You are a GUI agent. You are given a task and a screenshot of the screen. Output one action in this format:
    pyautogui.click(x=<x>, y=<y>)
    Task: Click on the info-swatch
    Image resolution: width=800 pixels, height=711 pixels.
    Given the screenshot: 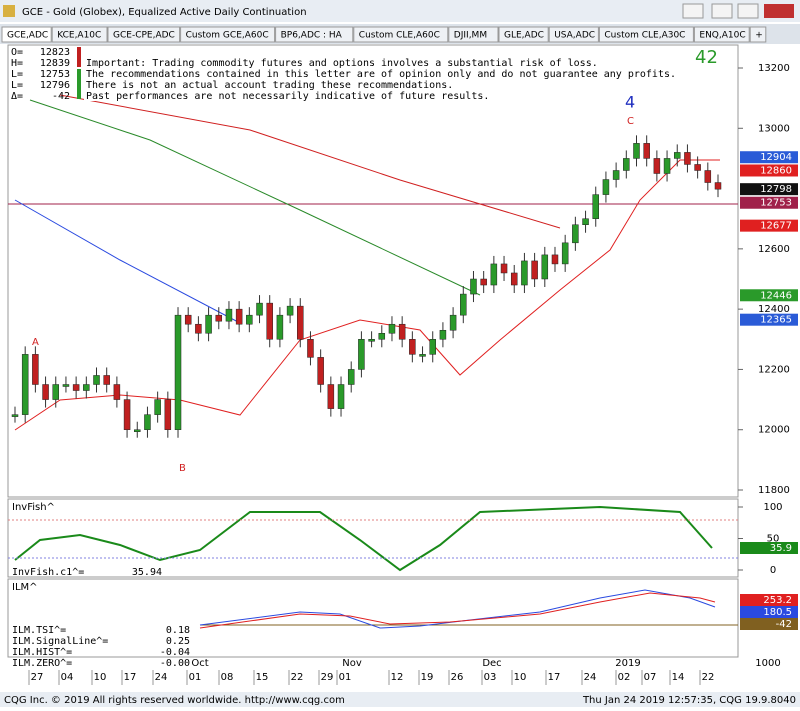 What is the action you would take?
    pyautogui.click(x=79, y=84)
    